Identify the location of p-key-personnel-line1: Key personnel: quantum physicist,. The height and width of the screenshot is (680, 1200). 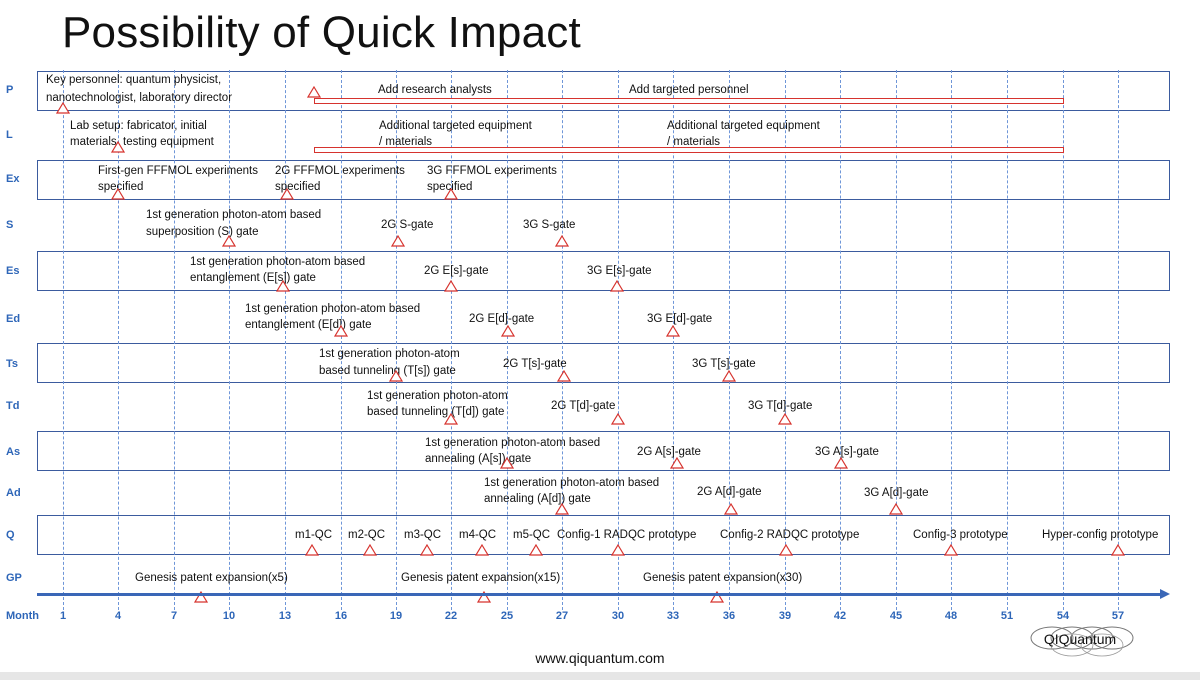
(134, 80).